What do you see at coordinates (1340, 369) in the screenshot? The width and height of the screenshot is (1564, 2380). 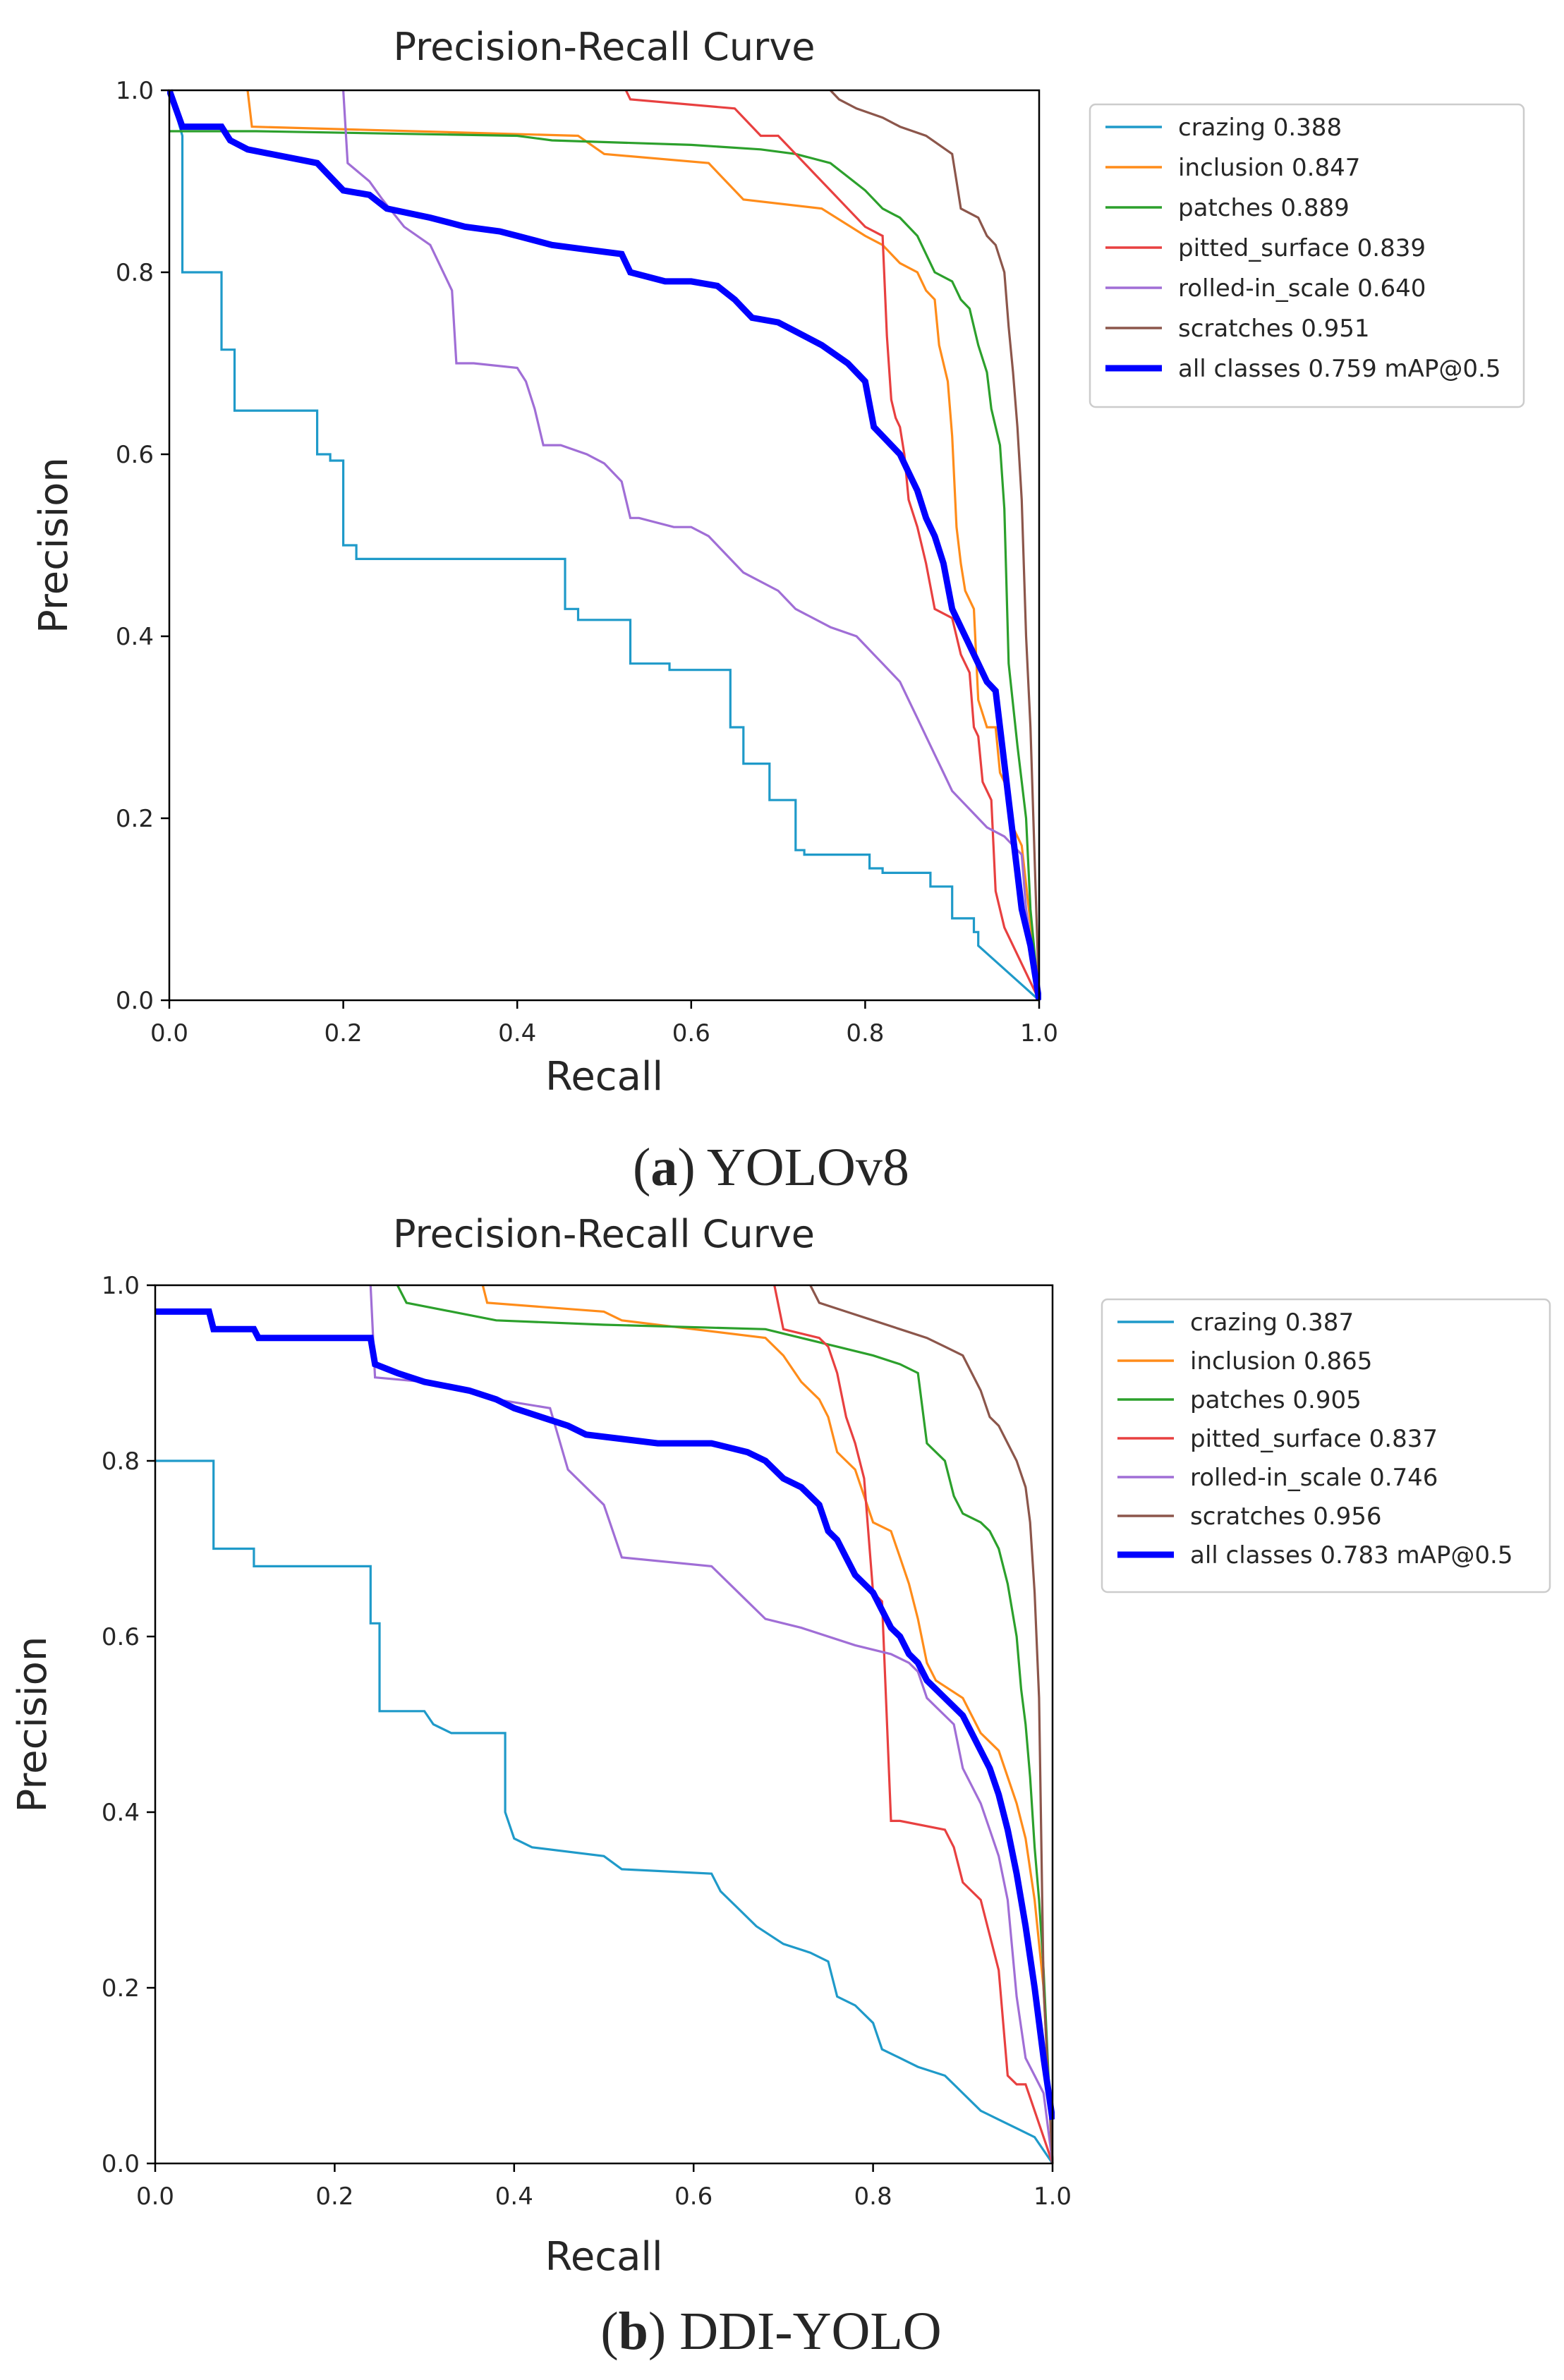 I see `legend-entry: all classes 0.759 mAP@0.5` at bounding box center [1340, 369].